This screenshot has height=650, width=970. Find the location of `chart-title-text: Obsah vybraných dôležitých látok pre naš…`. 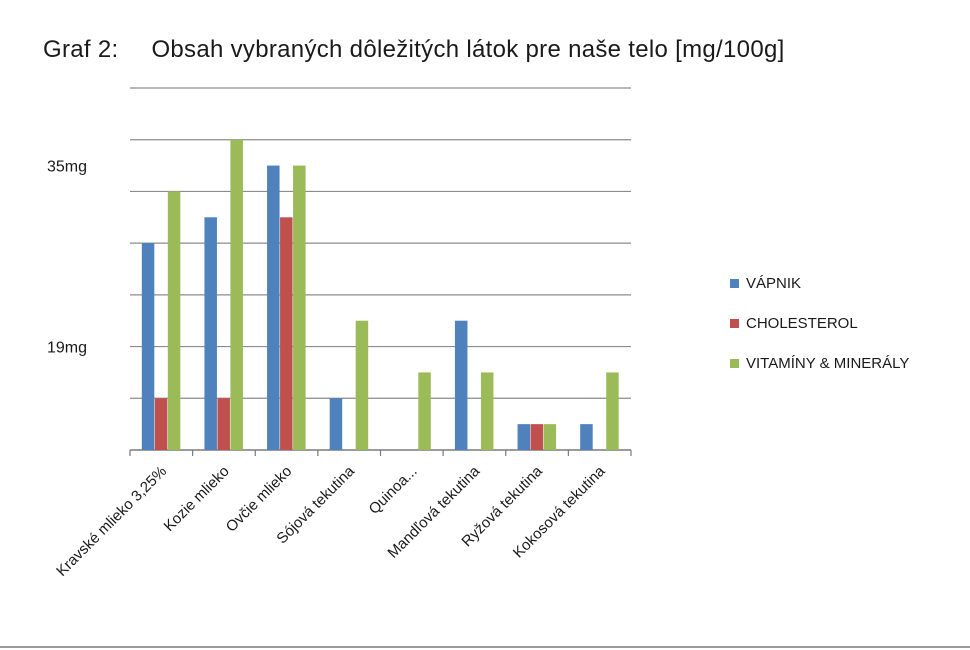

chart-title-text: Obsah vybraných dôležitých látok pre naš… is located at coordinates (468, 49).